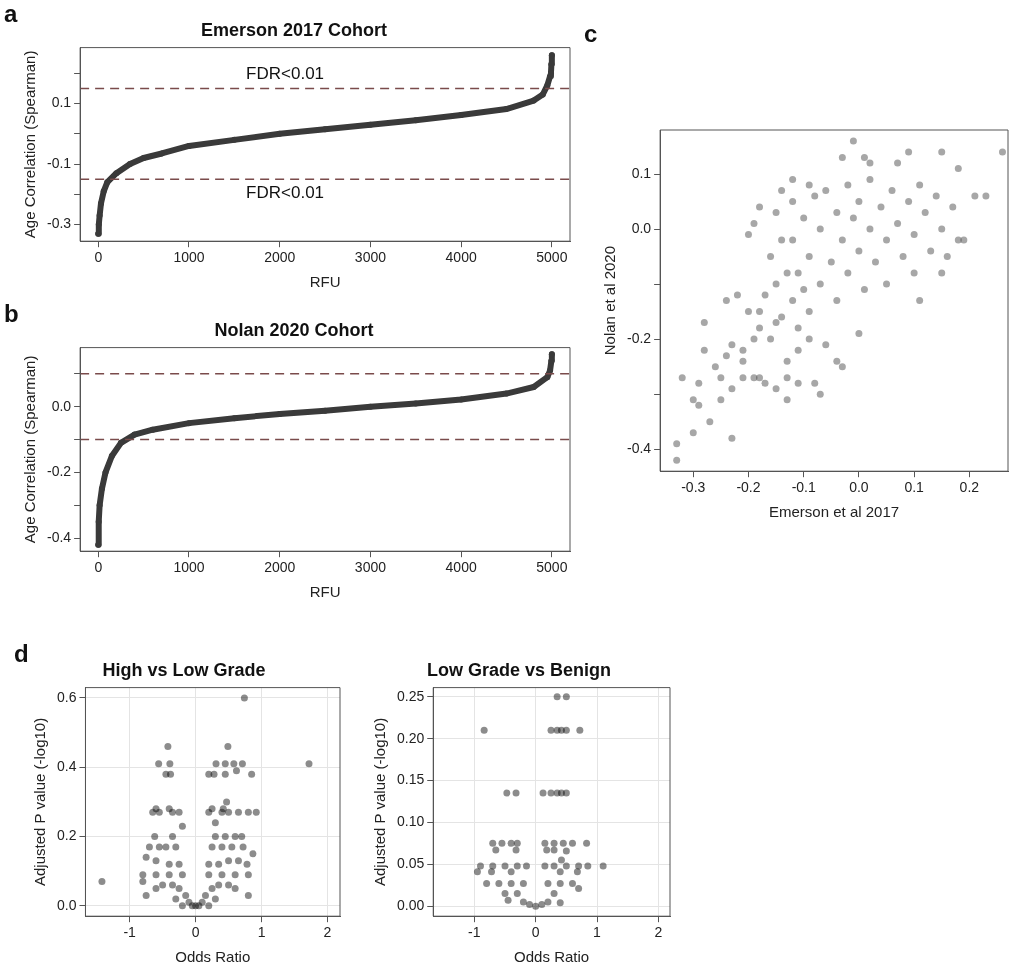 Image resolution: width=1018 pixels, height=980 pixels. What do you see at coordinates (859, 487) in the screenshot?
I see `x-tick-label: 0.0` at bounding box center [859, 487].